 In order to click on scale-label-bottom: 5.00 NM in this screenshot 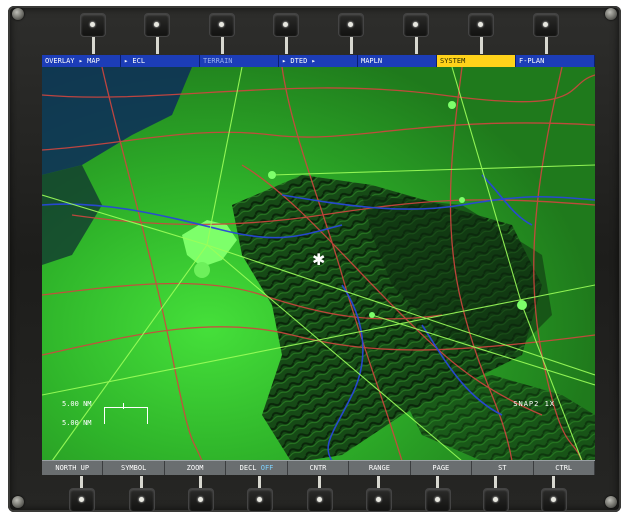, I will do `click(77, 423)`.